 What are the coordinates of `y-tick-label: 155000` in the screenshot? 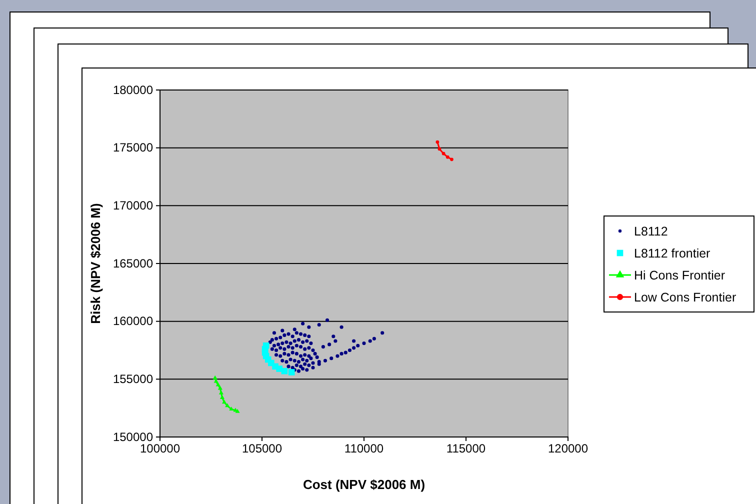 It's located at (133, 379).